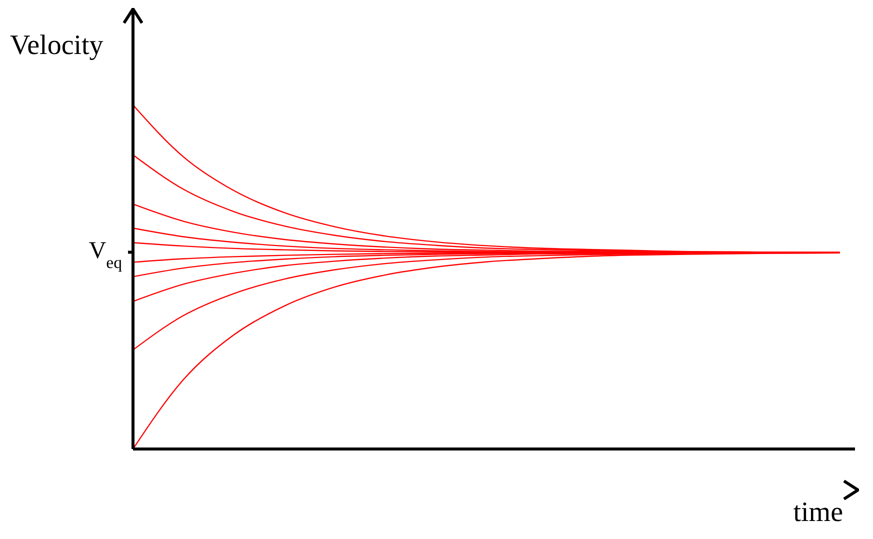 The height and width of the screenshot is (539, 873). Describe the element at coordinates (105, 255) in the screenshot. I see `text: V$_{eq}$` at that location.